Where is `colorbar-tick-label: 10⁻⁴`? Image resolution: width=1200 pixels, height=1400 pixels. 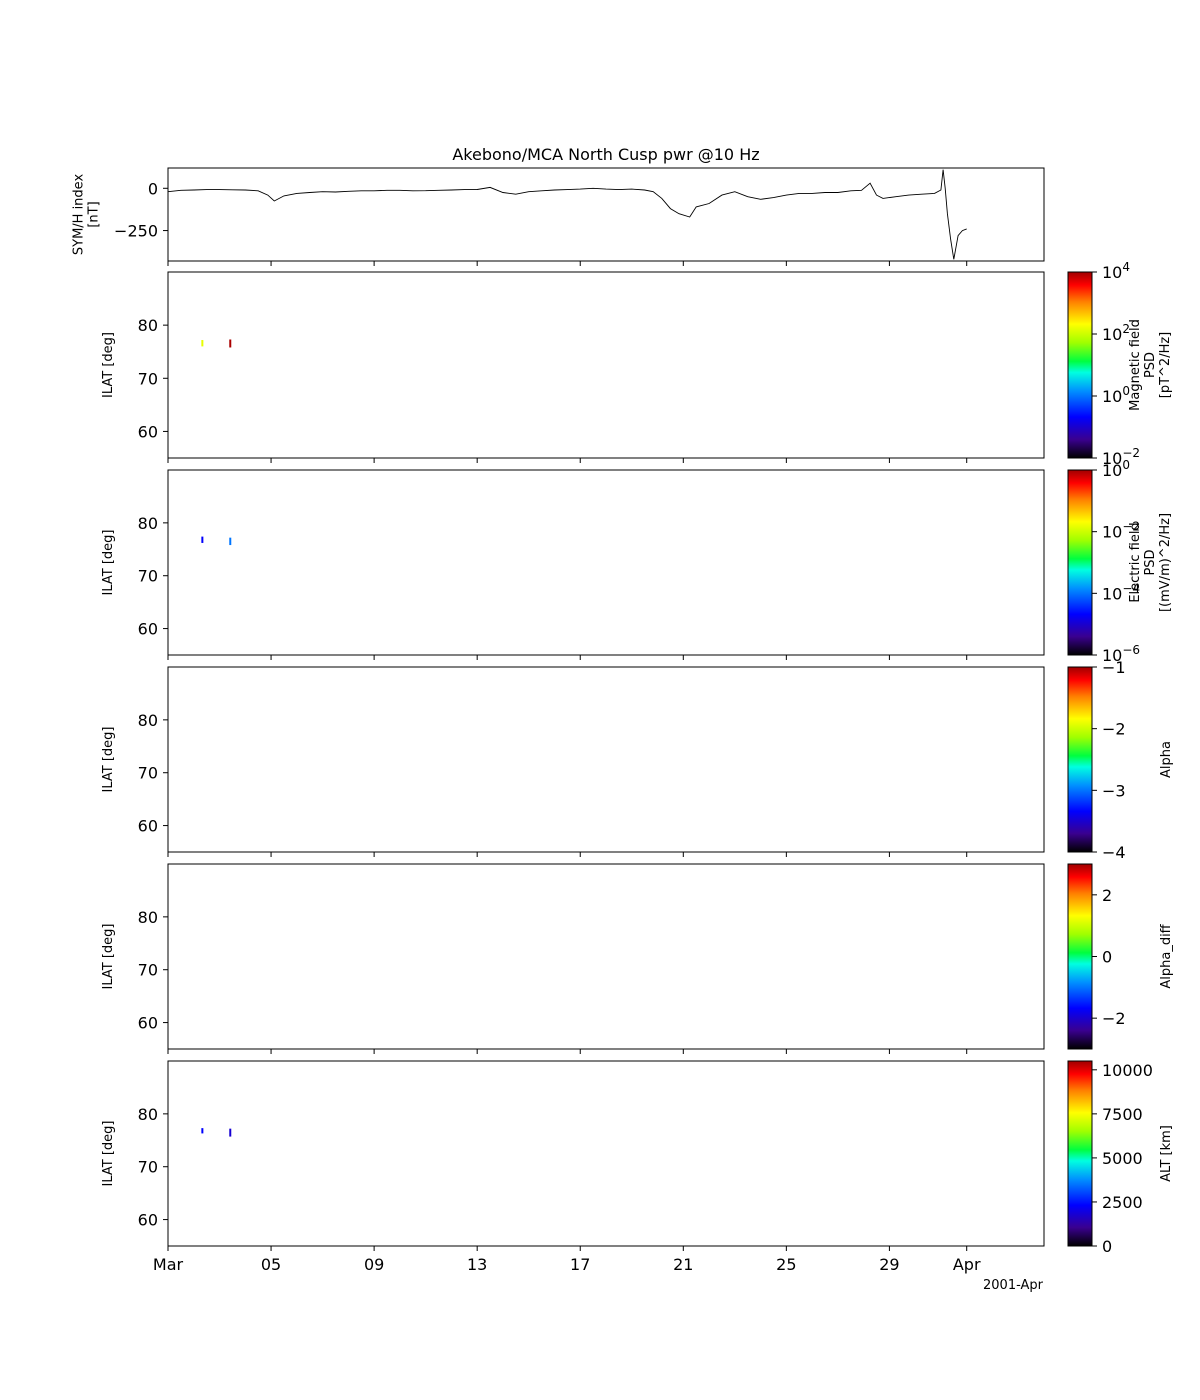 colorbar-tick-label: 10⁻⁴ is located at coordinates (1121, 592).